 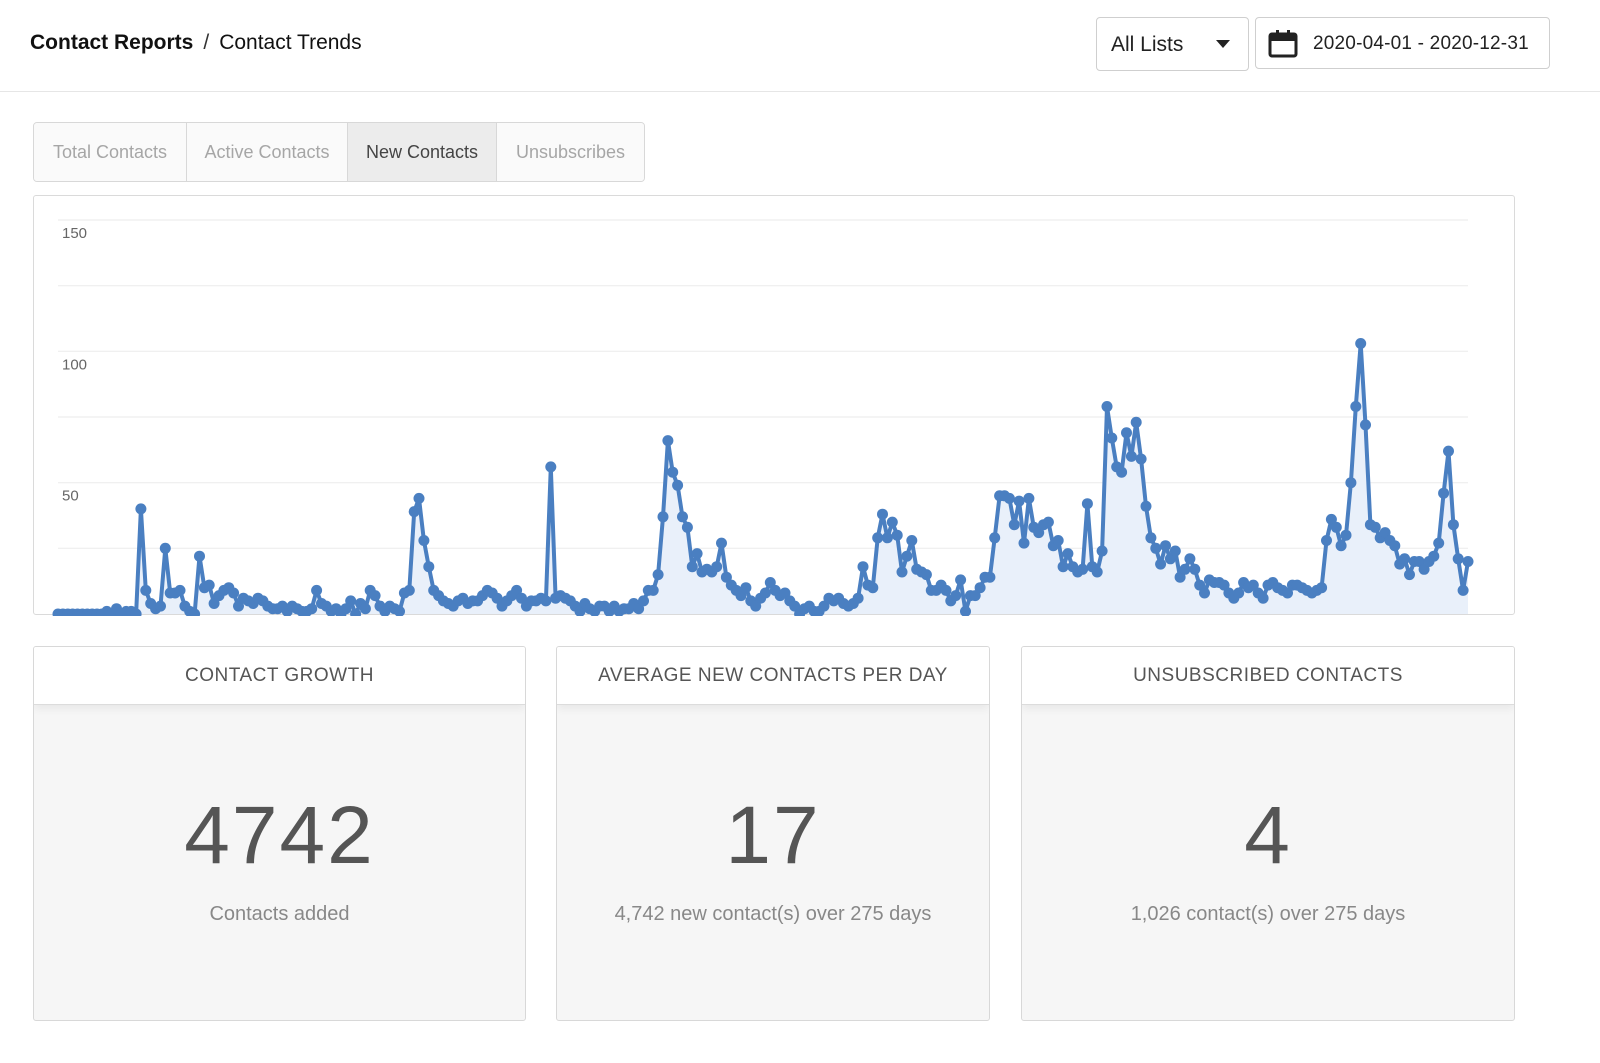 What do you see at coordinates (267, 152) in the screenshot?
I see `tab-active-contacts: Active Contacts` at bounding box center [267, 152].